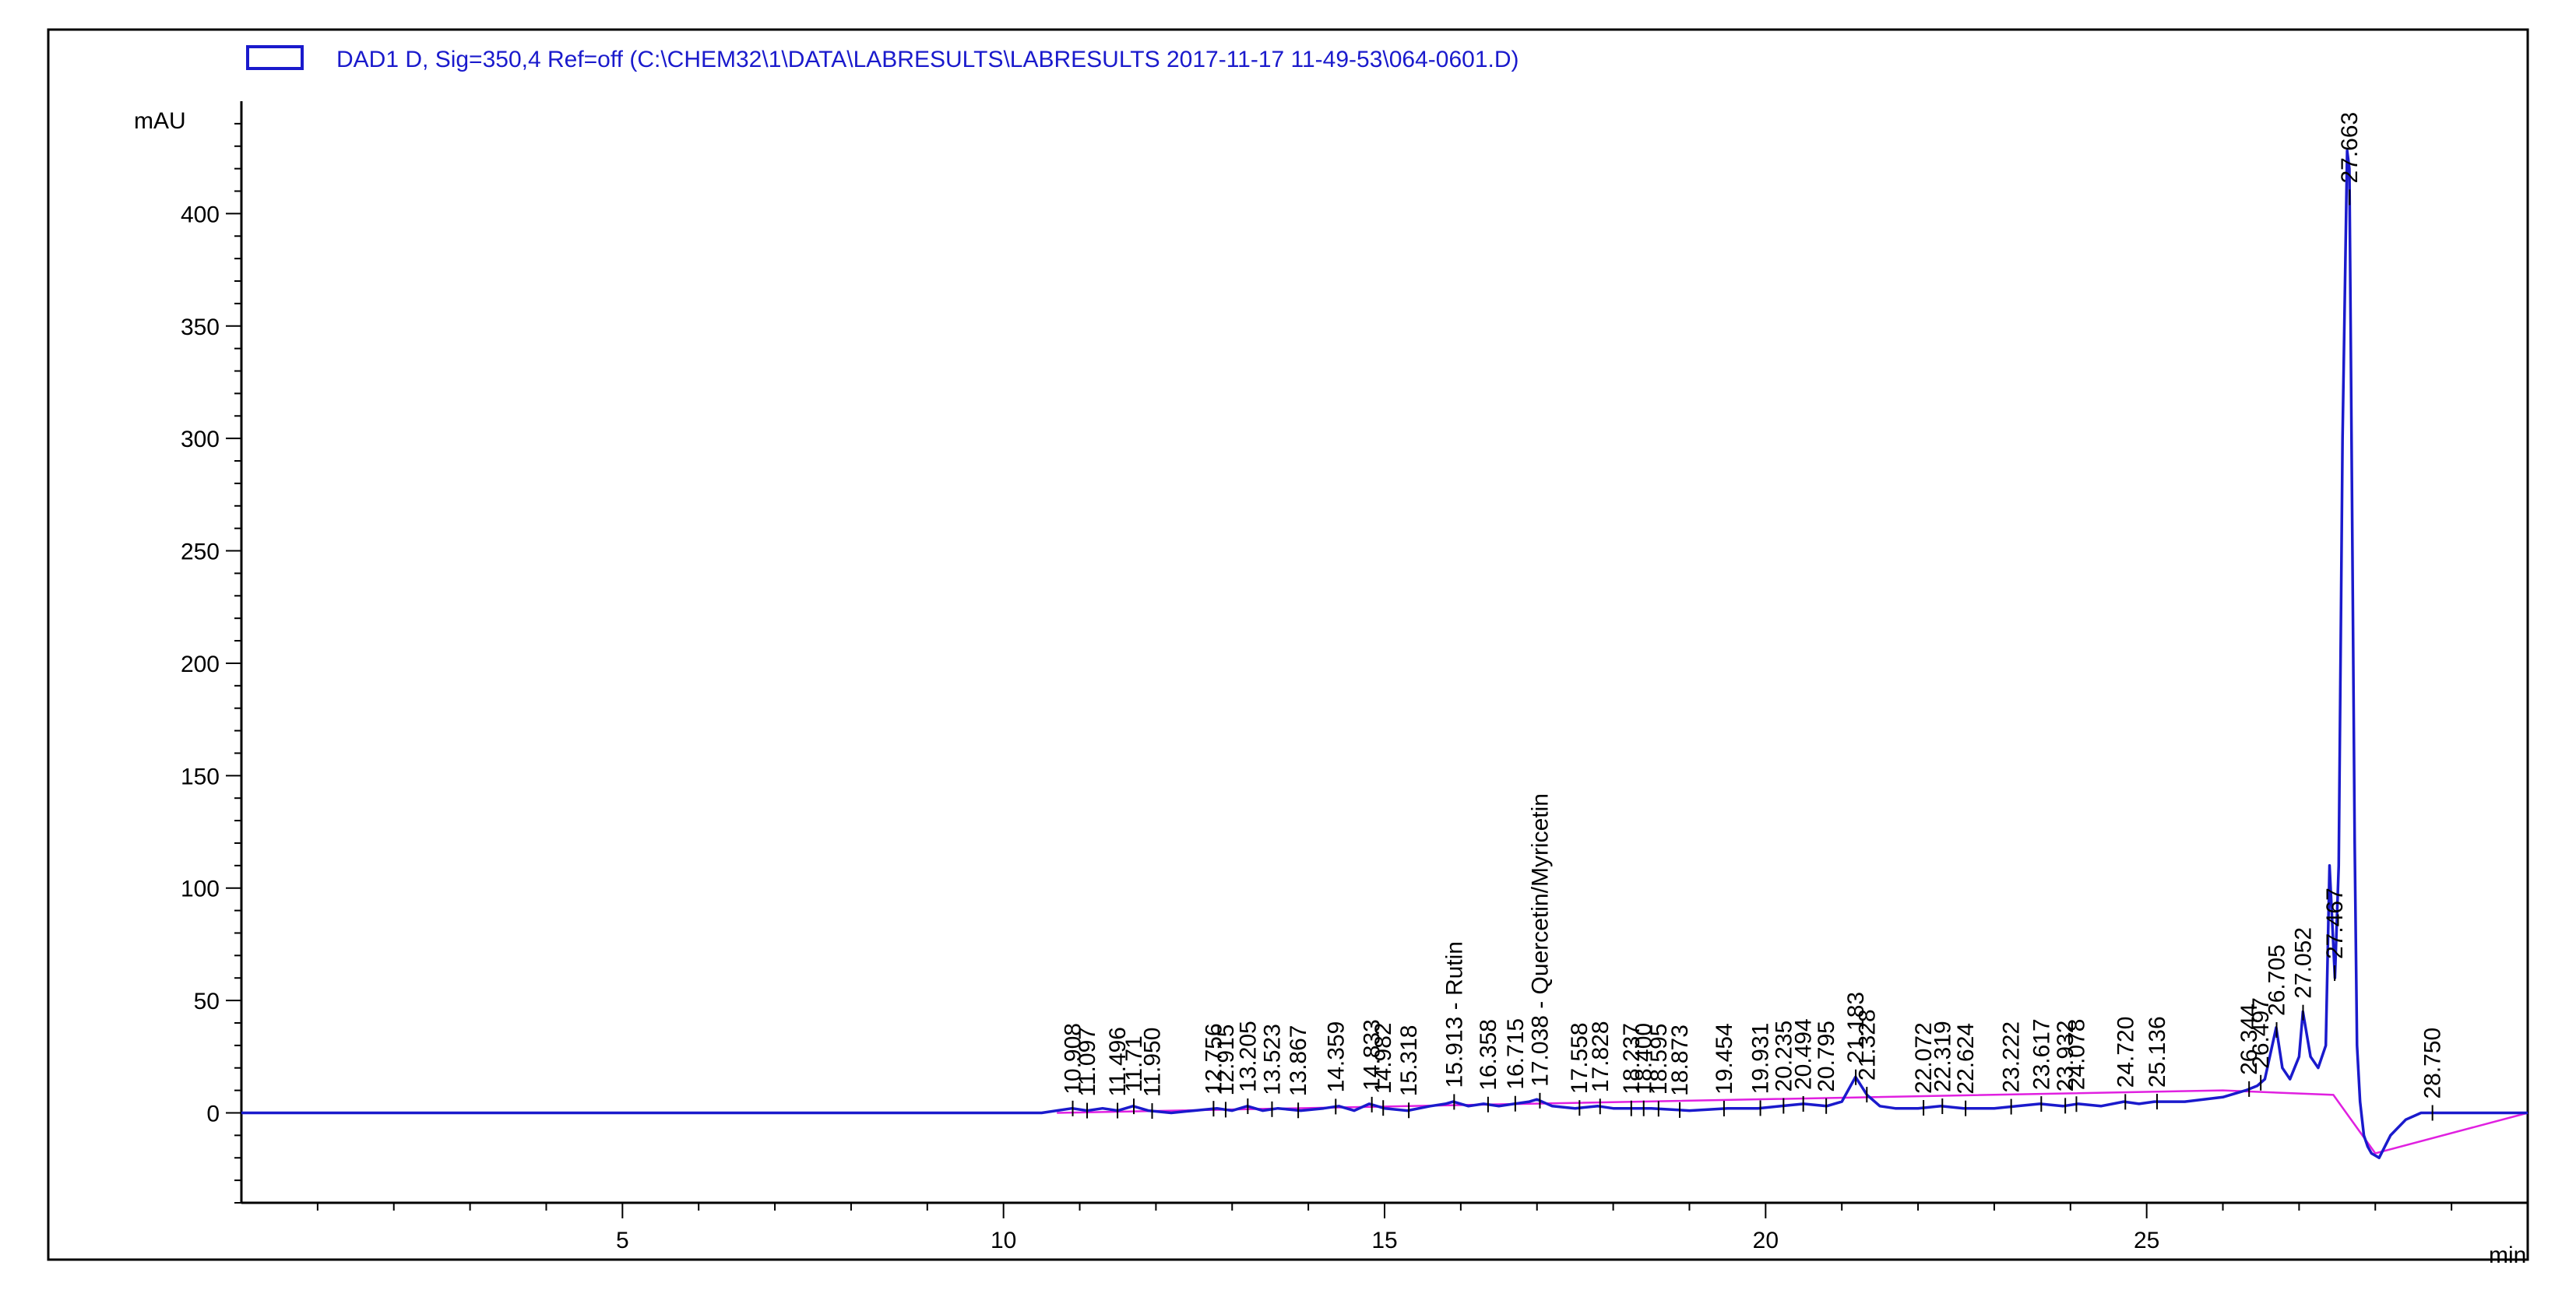 The width and height of the screenshot is (2576, 1304). What do you see at coordinates (200, 439) in the screenshot?
I see `y-tick-label: 300` at bounding box center [200, 439].